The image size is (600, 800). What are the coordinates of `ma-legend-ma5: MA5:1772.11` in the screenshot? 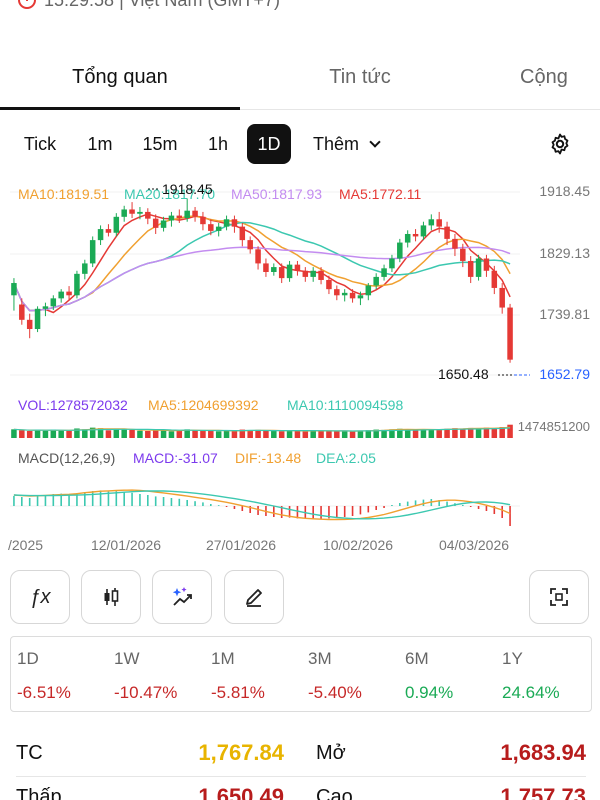 It's located at (380, 194).